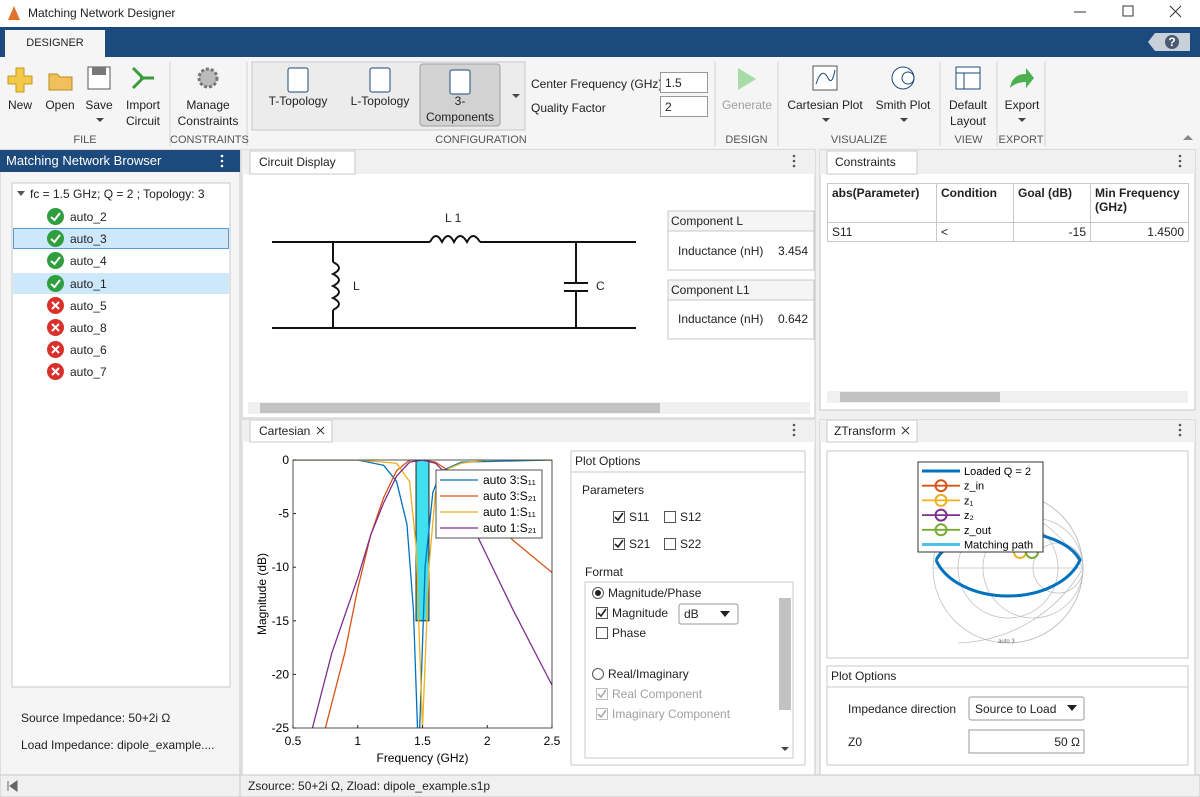  What do you see at coordinates (975, 232) in the screenshot?
I see `table-cell: <` at bounding box center [975, 232].